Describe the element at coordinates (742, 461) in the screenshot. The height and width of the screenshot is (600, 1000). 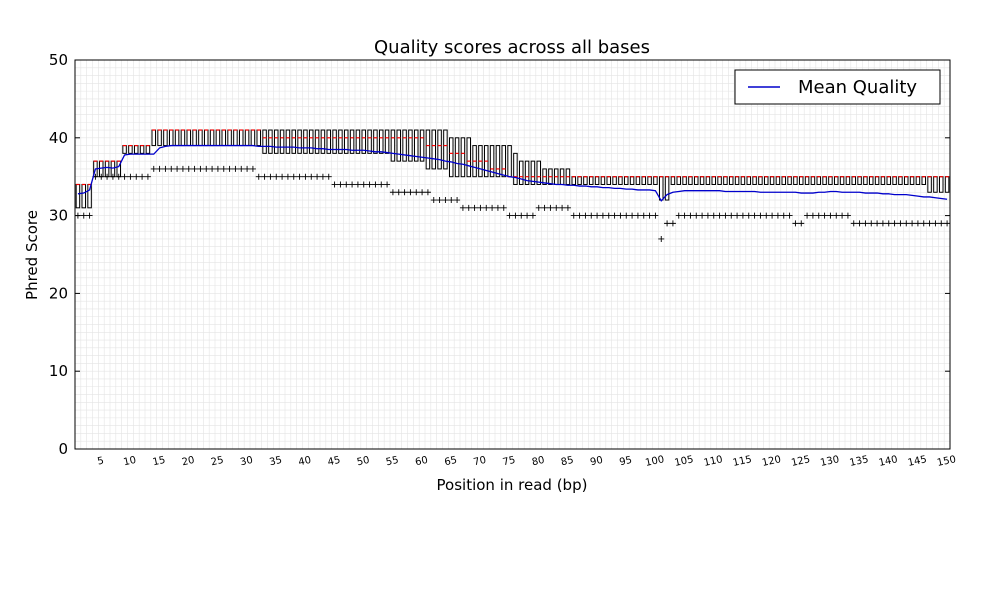
I see `x-tick-label: 115` at that location.